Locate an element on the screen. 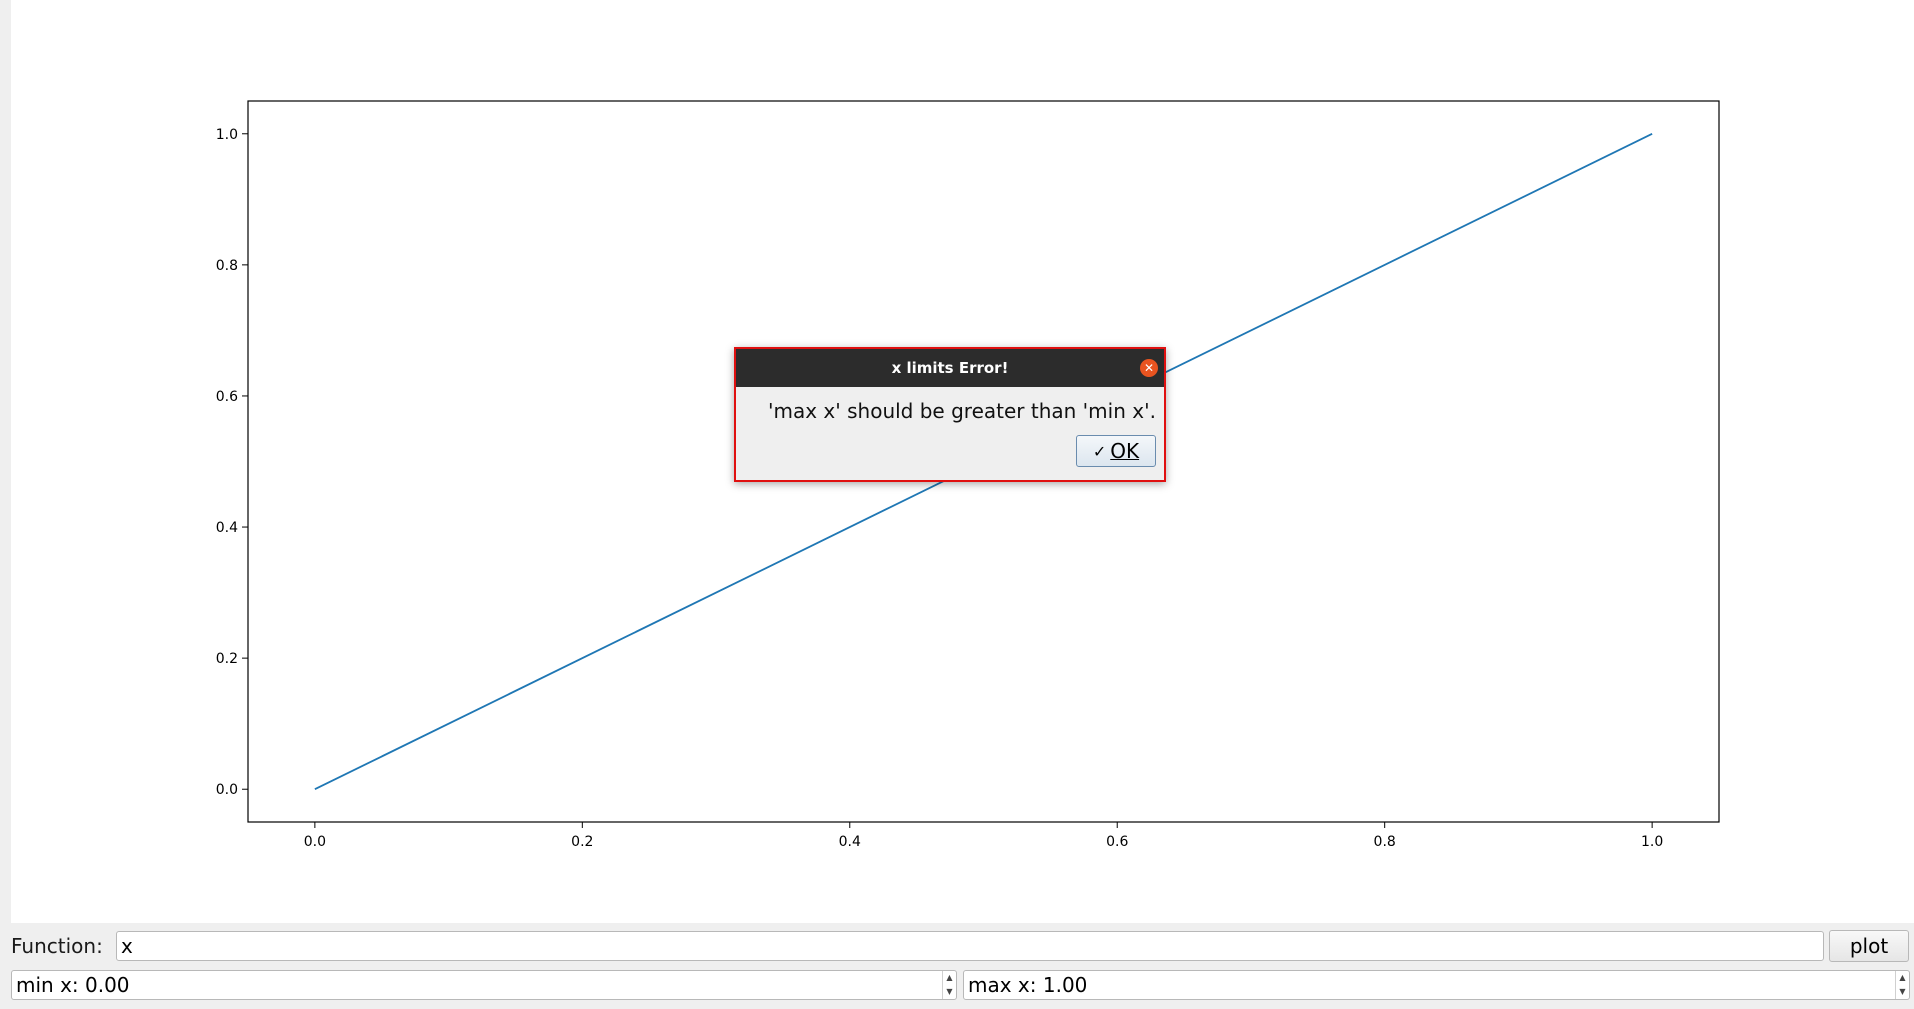  function-label: Function: is located at coordinates (57, 946).